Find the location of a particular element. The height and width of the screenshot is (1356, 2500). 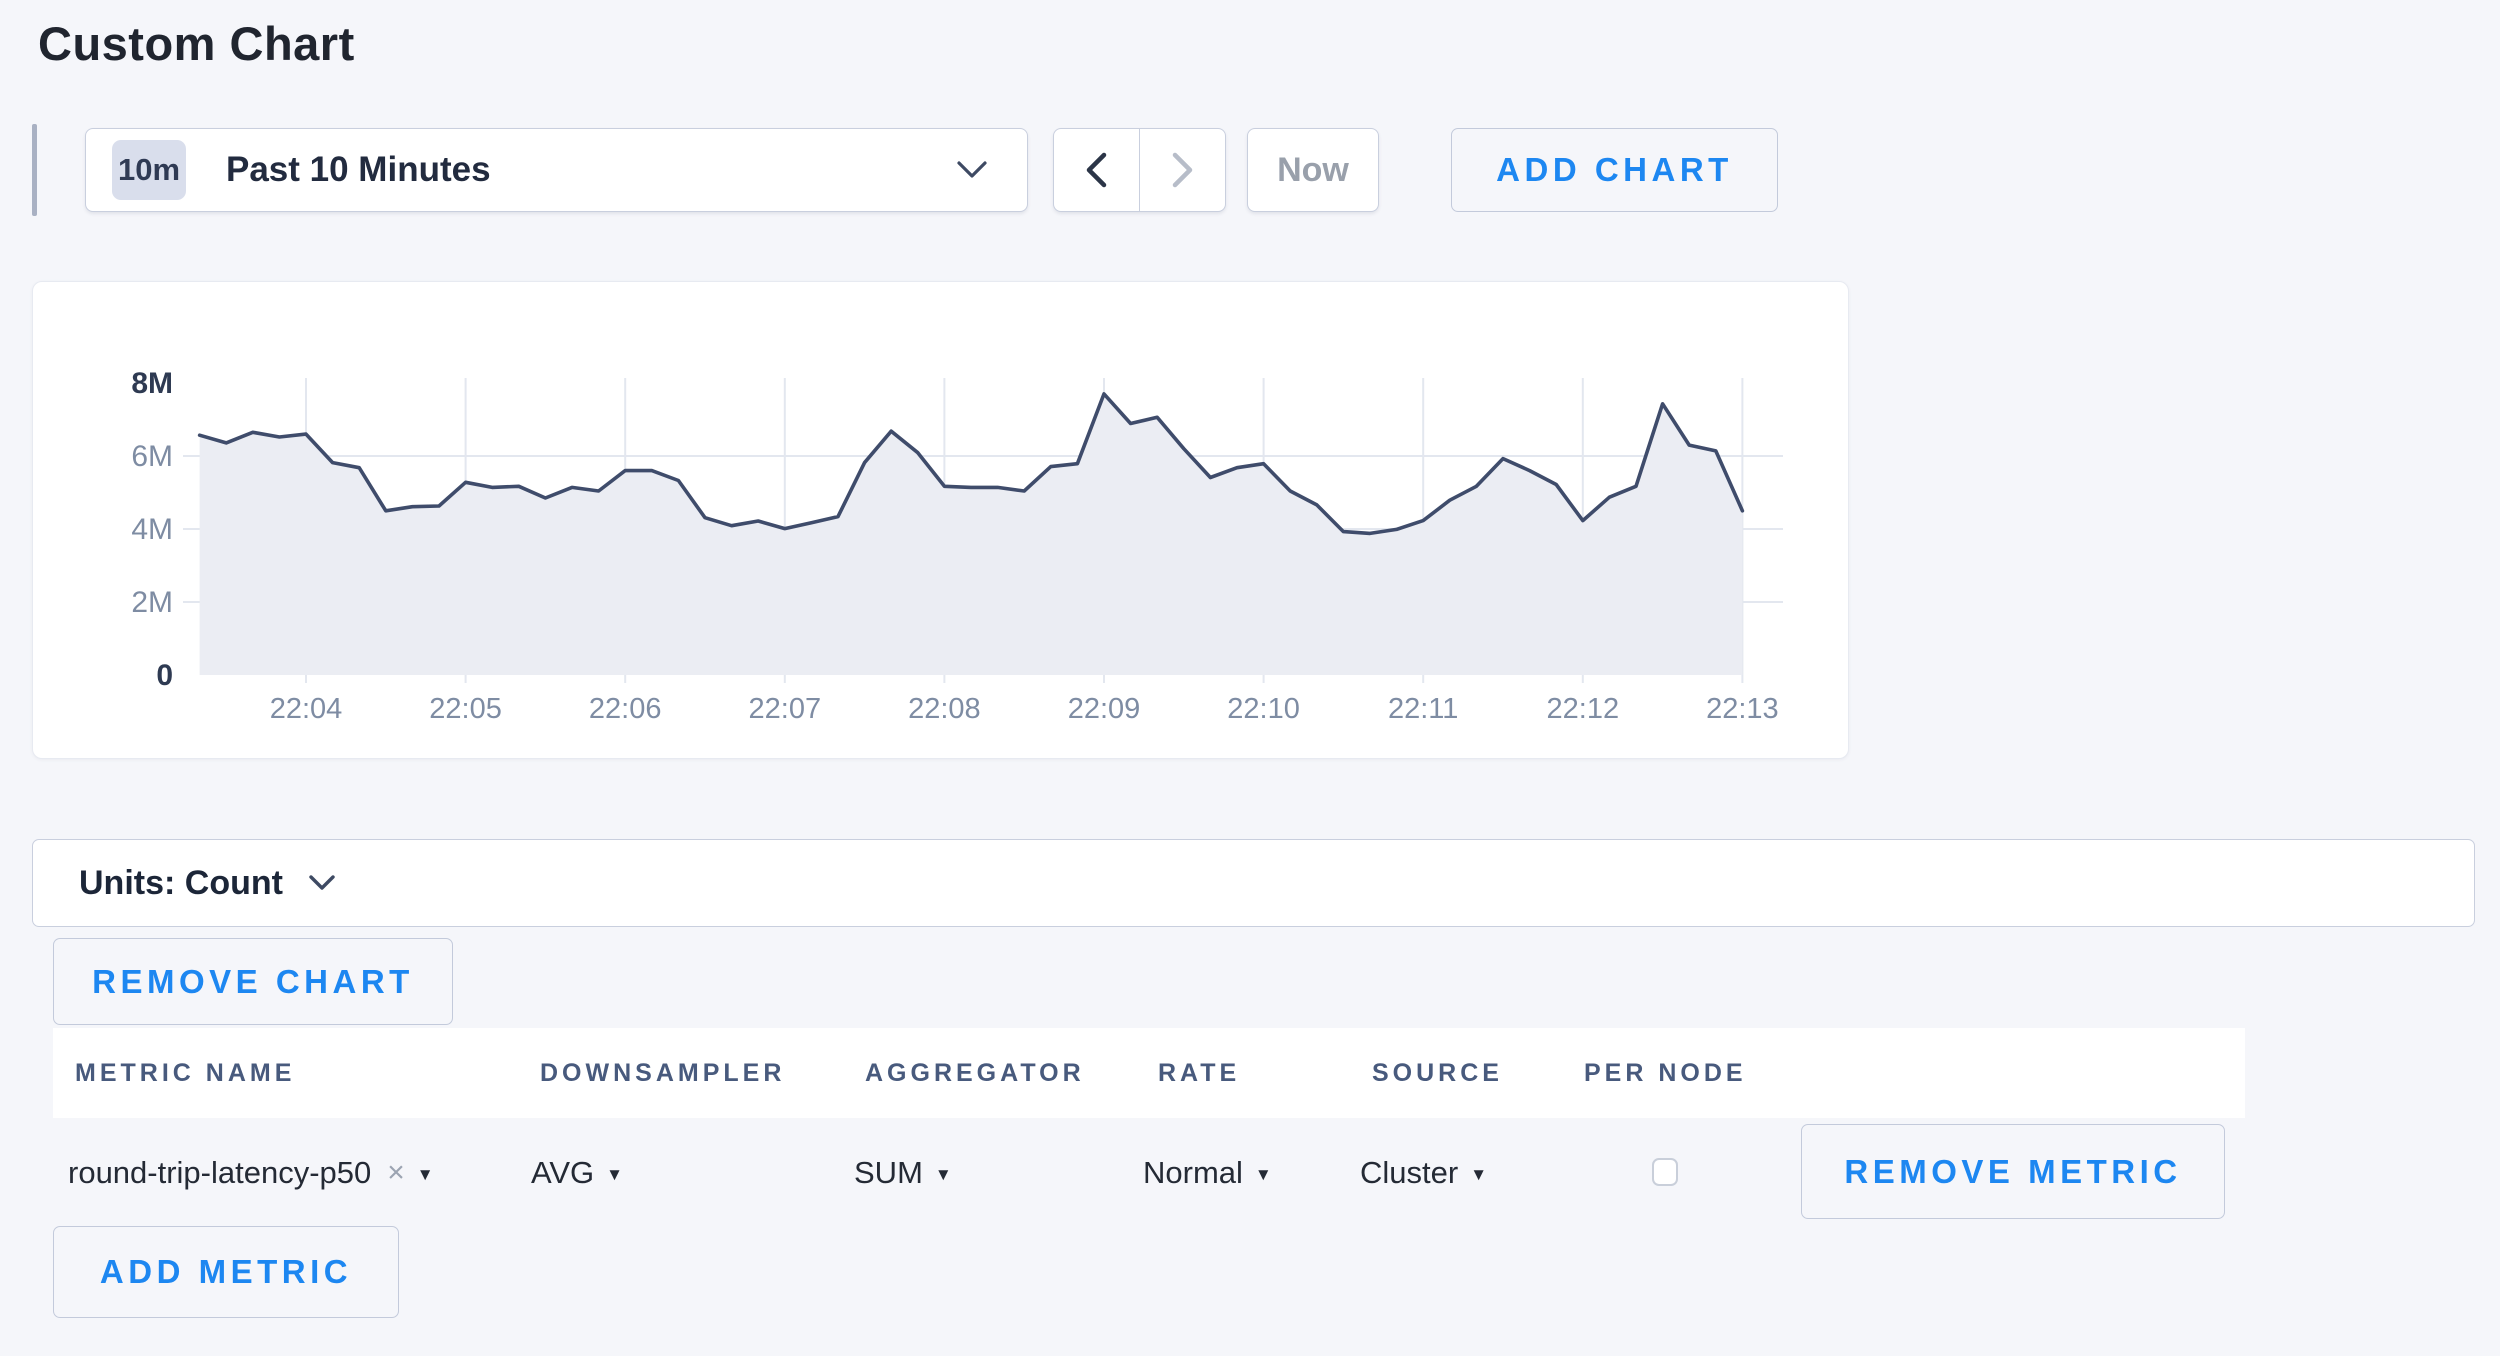

chevron-right-icon is located at coordinates (1183, 170).